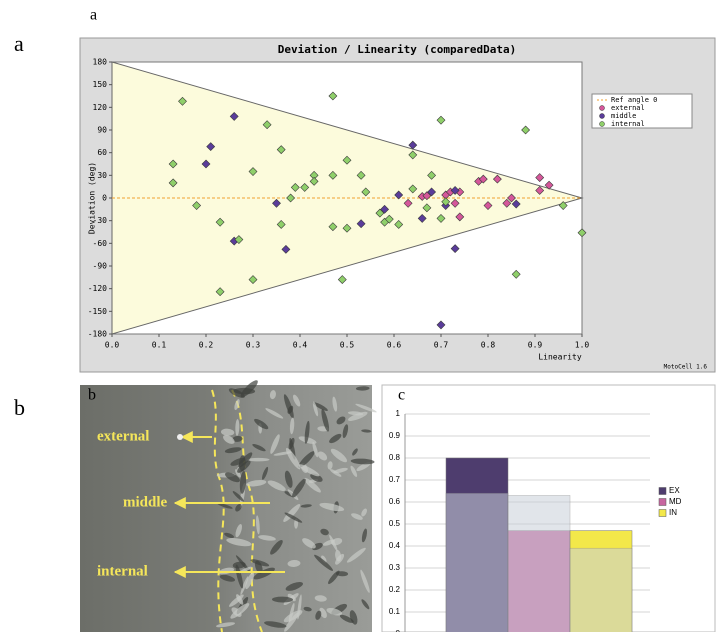 Image resolution: width=719 pixels, height=632 pixels. What do you see at coordinates (100, 84) in the screenshot?
I see `y-tick-label: 150` at bounding box center [100, 84].